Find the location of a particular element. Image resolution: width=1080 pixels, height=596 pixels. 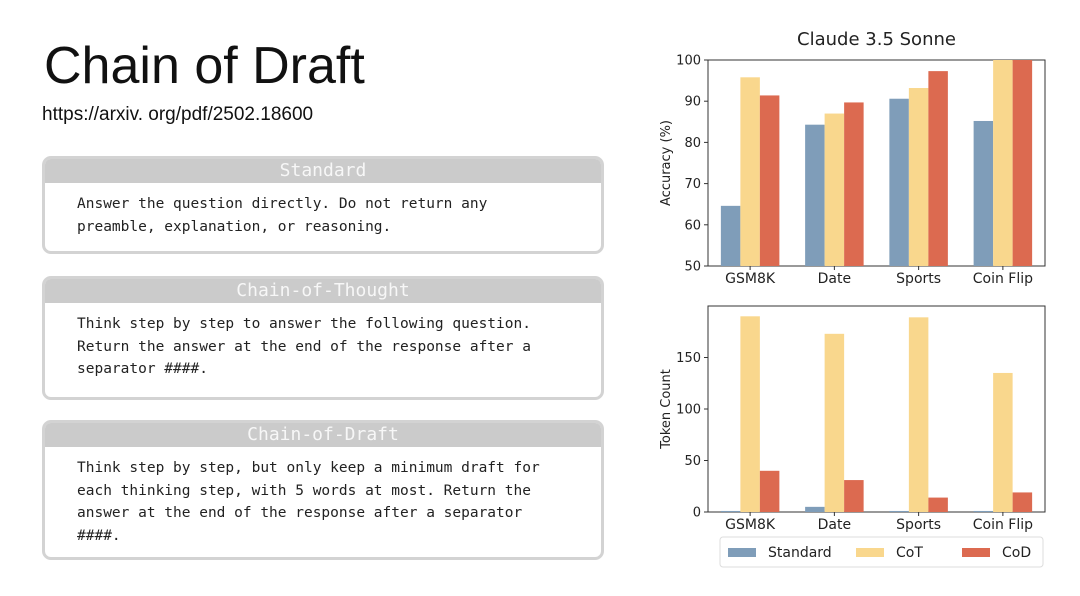

paper-link: https://arxiv. org/pdf/2502.18600 is located at coordinates (178, 114).